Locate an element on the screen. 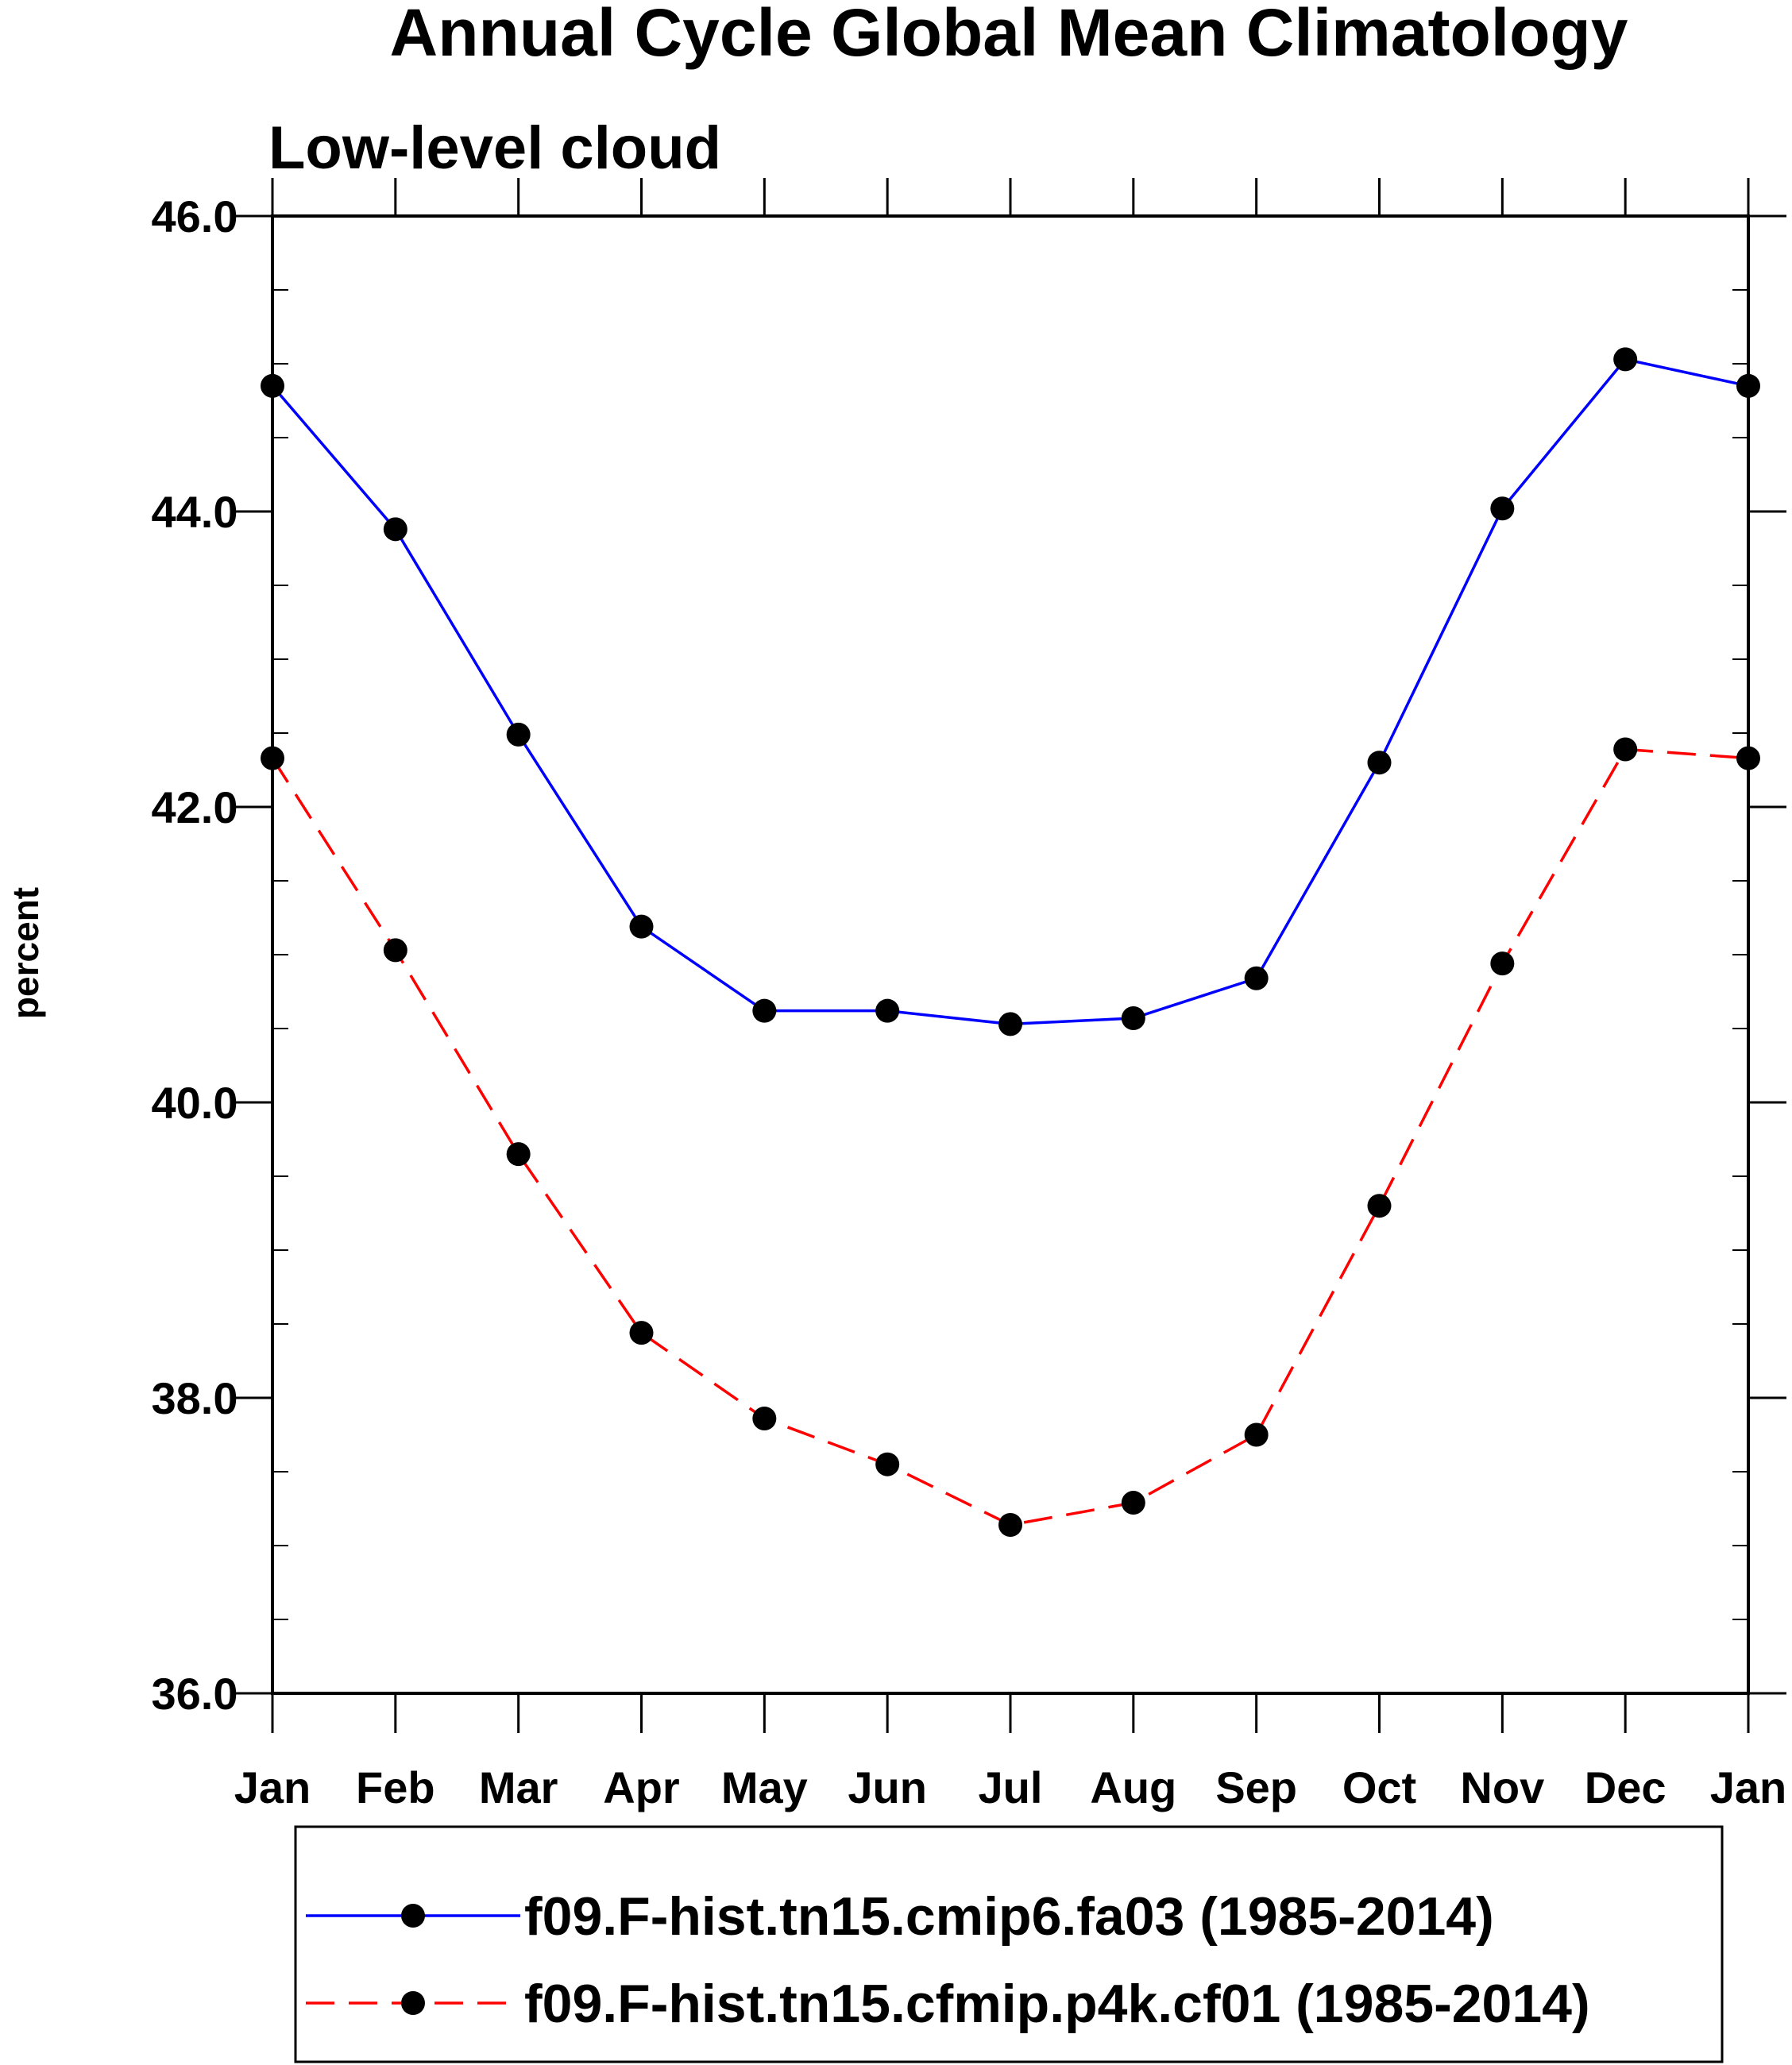  chart-subtitle: Low-level cloud is located at coordinates (494, 148).